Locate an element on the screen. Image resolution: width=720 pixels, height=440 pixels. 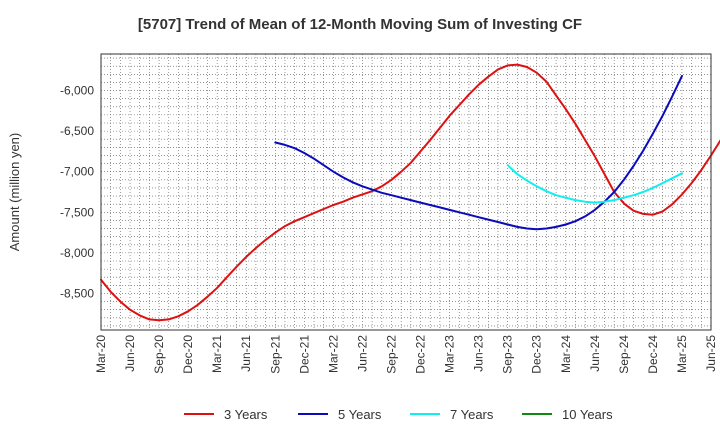
y-axis-label: Amount (million yen) is located at coordinates (14, 192).